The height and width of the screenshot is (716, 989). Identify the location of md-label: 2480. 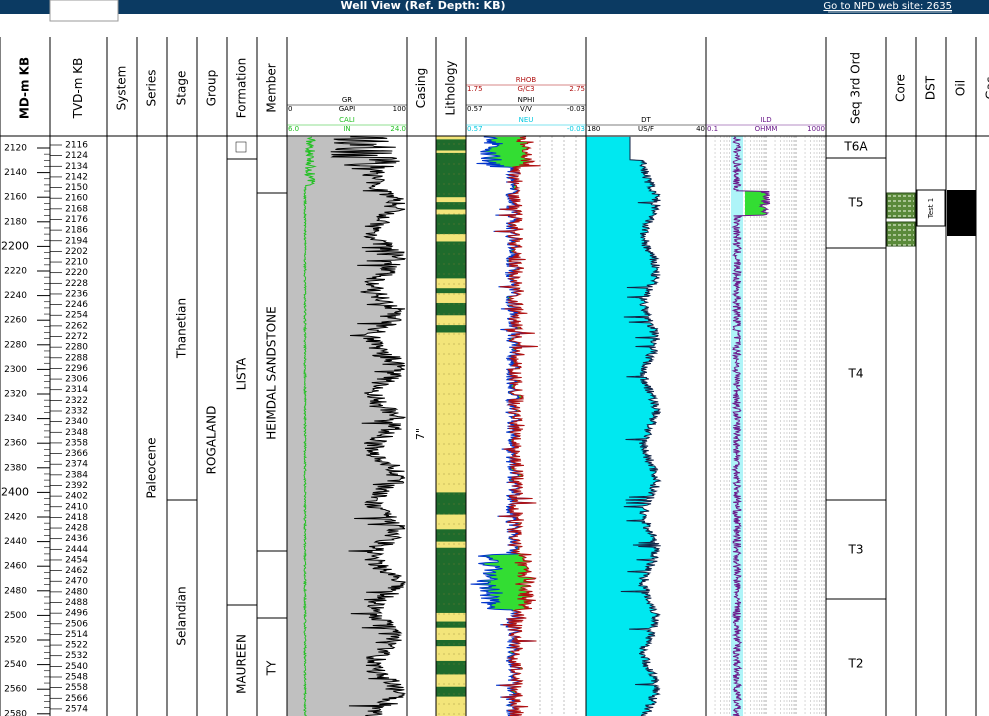
(15, 591).